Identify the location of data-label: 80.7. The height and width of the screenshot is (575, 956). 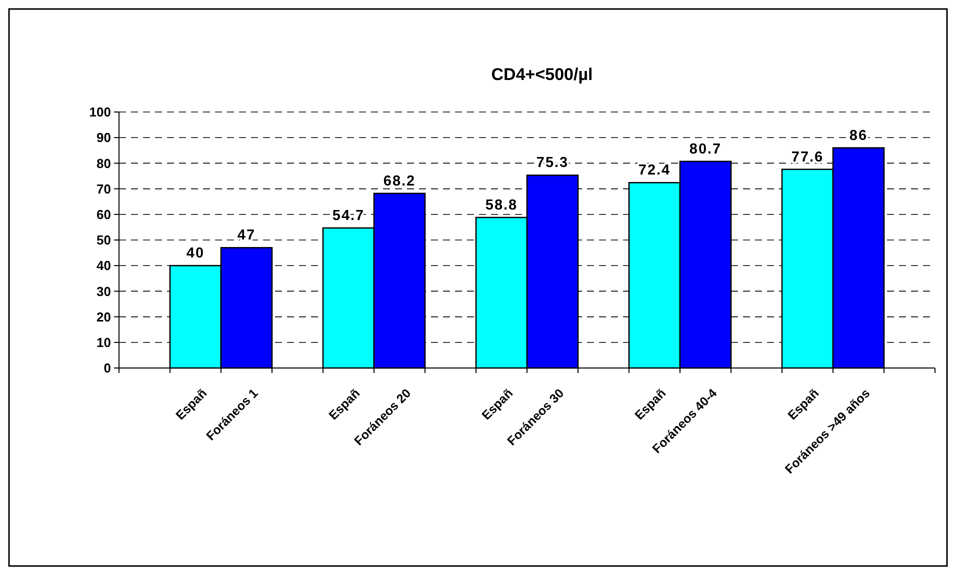
(705, 149).